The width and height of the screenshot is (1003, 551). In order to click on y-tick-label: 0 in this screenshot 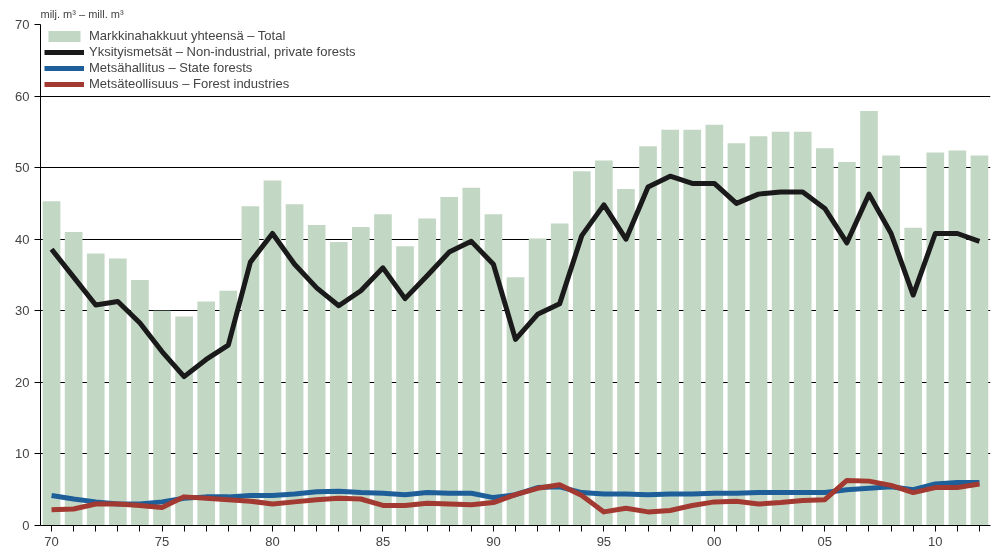, I will do `click(26, 525)`.